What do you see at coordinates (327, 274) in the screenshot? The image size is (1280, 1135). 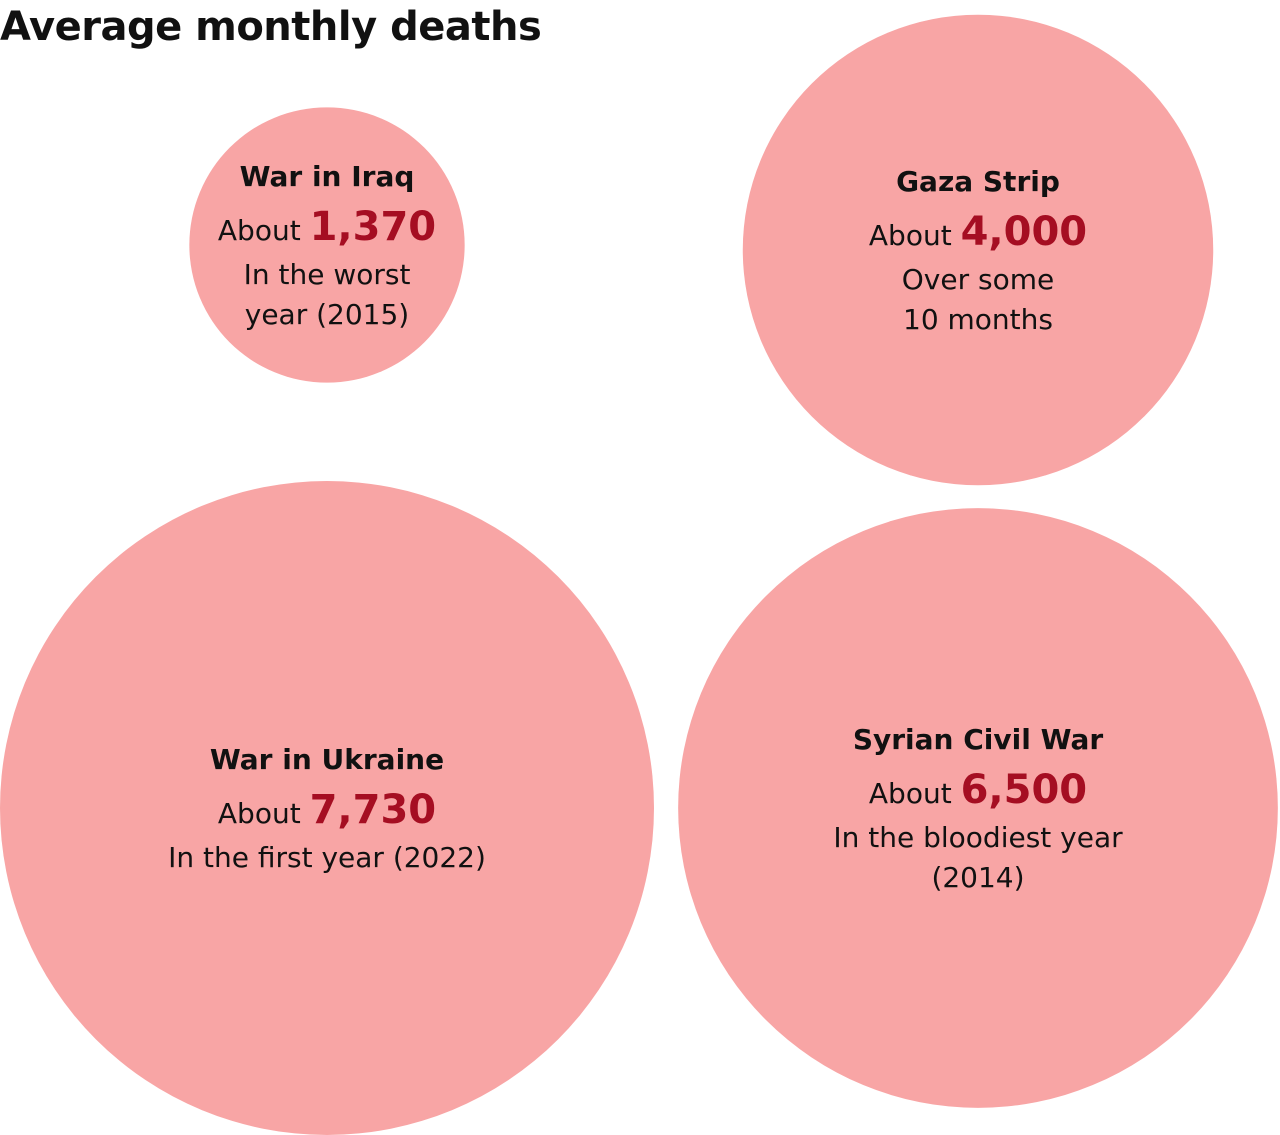 I see `bubble-note-war-in-iraq-1: In the worst` at bounding box center [327, 274].